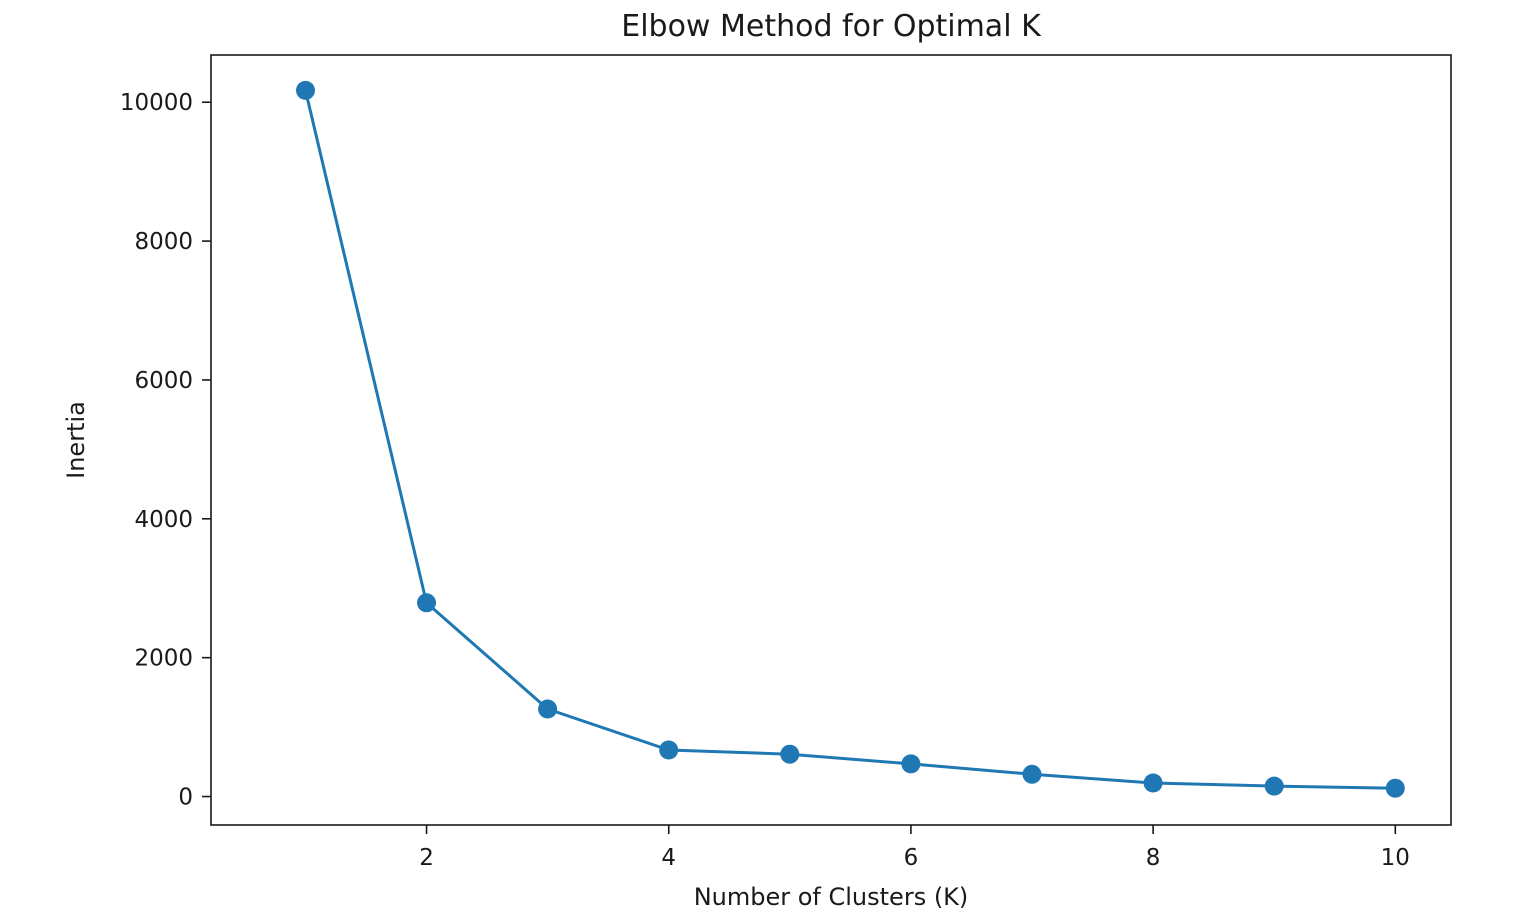  Describe the element at coordinates (163, 381) in the screenshot. I see `y-tick-label: 6000` at that location.